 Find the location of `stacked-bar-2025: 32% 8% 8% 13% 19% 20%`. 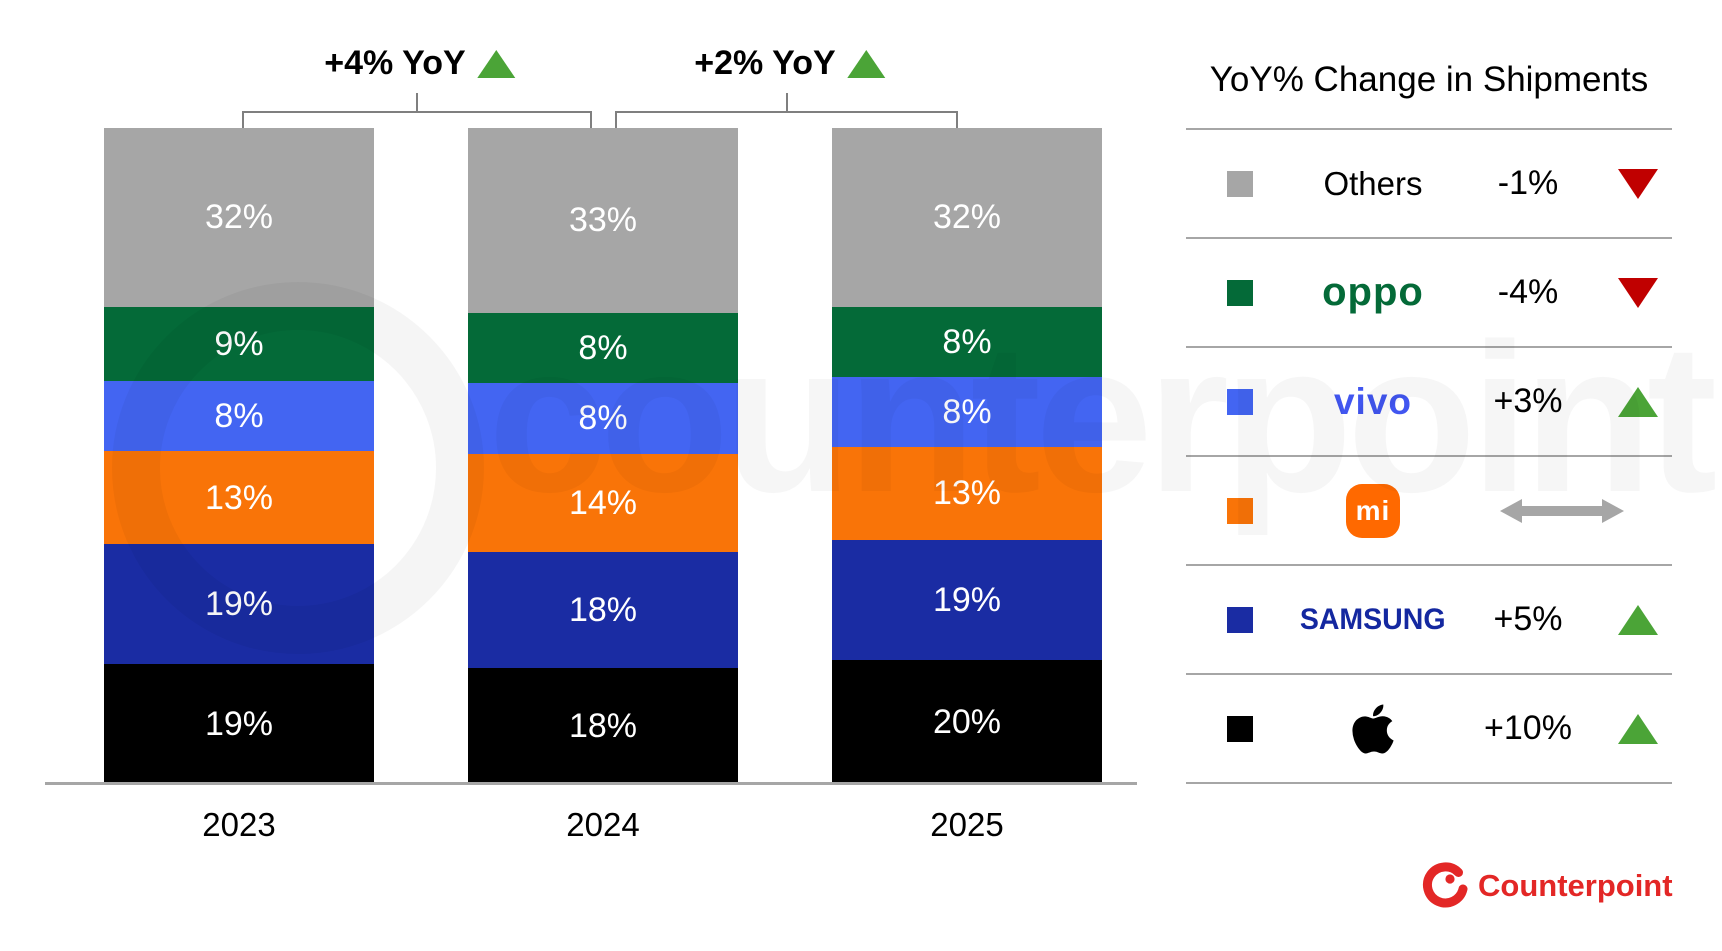

stacked-bar-2025: 32% 8% 8% 13% 19% 20% is located at coordinates (967, 456).